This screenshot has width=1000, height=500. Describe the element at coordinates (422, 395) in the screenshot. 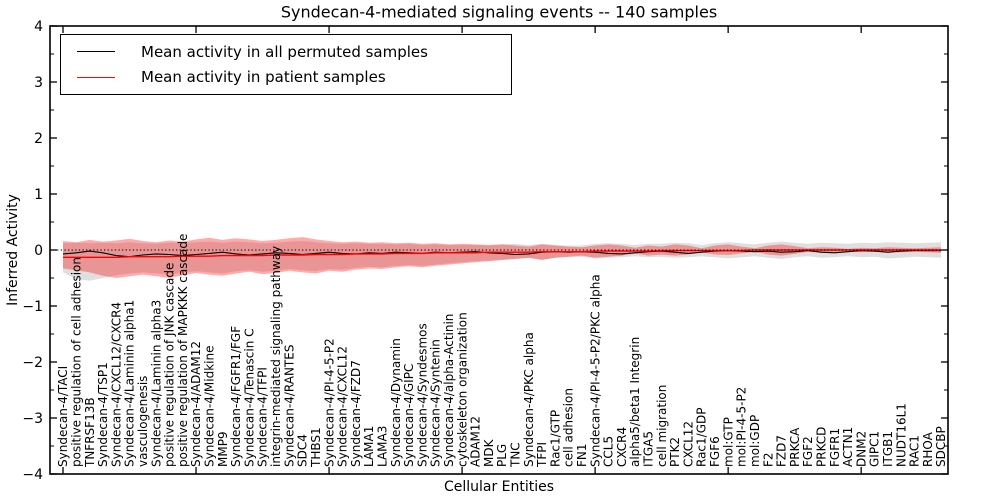

I see `x-entity-label: Syndecan-4/Syndesmos` at that location.